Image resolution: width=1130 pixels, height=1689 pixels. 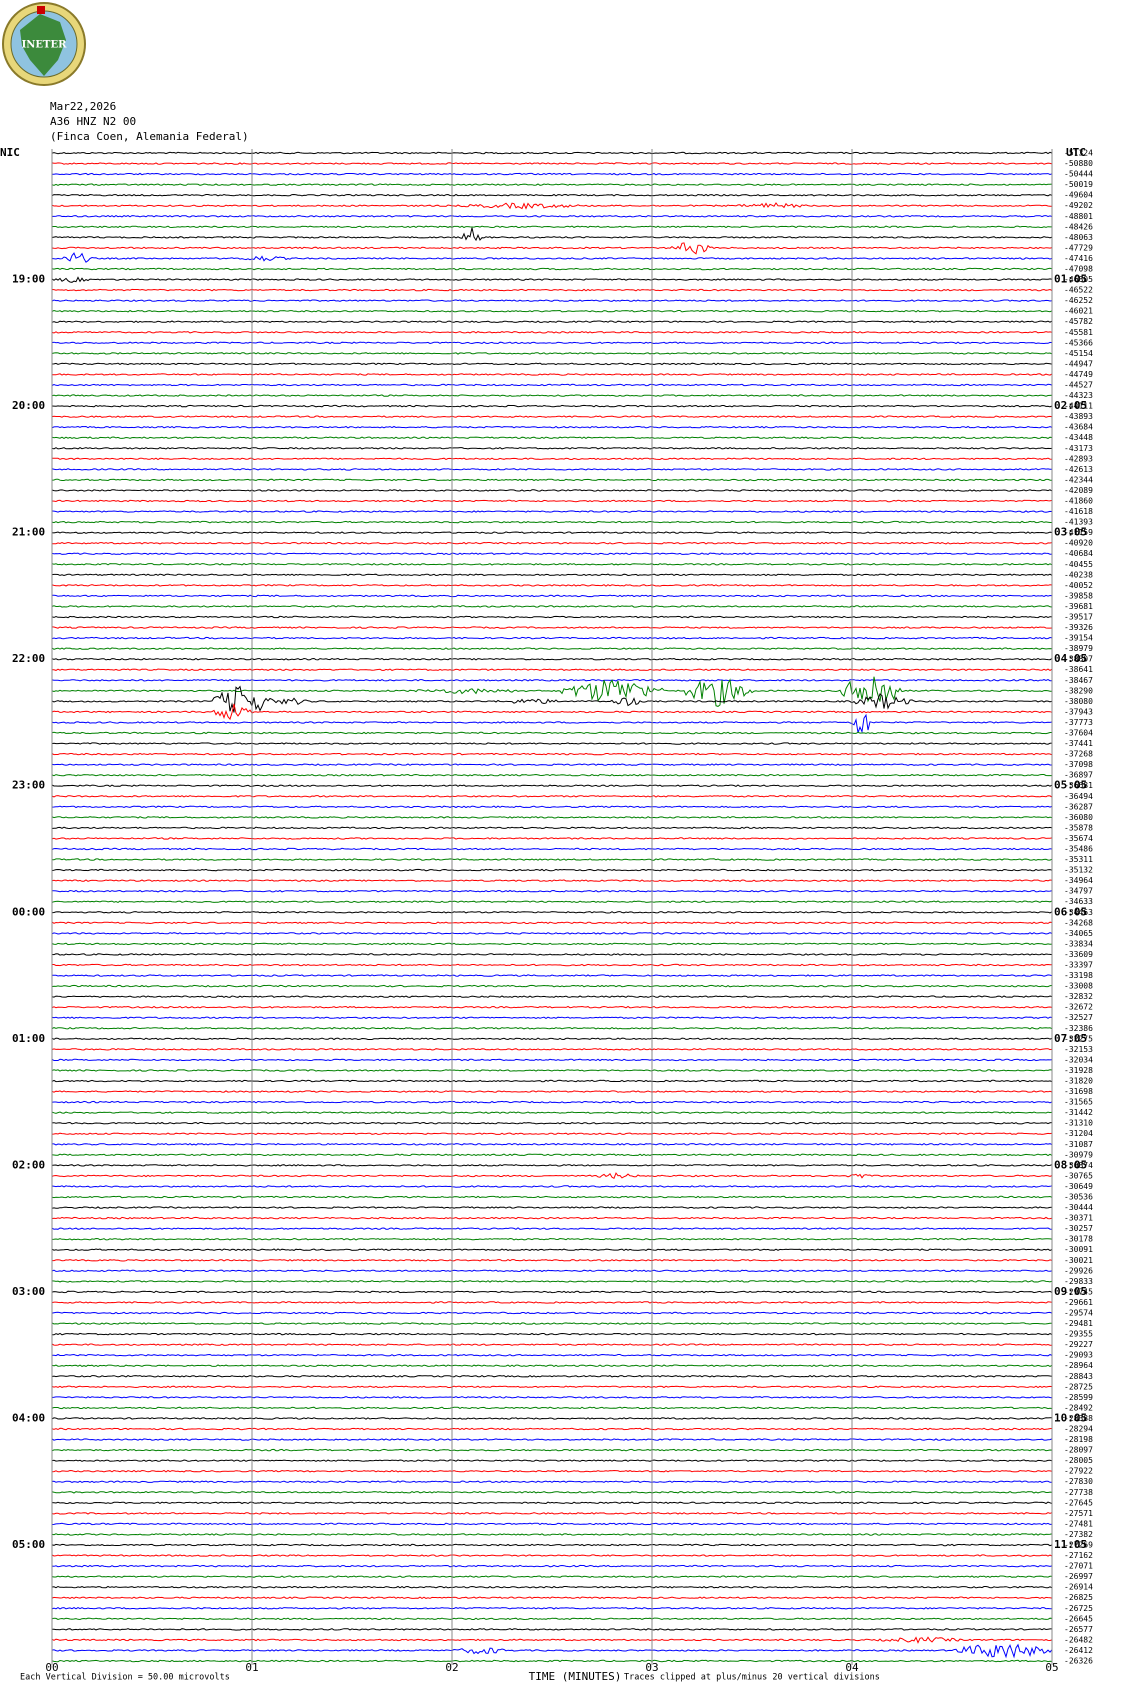 I want to click on location: (Finca Coen, Alemania Federal), so click(x=149, y=136).